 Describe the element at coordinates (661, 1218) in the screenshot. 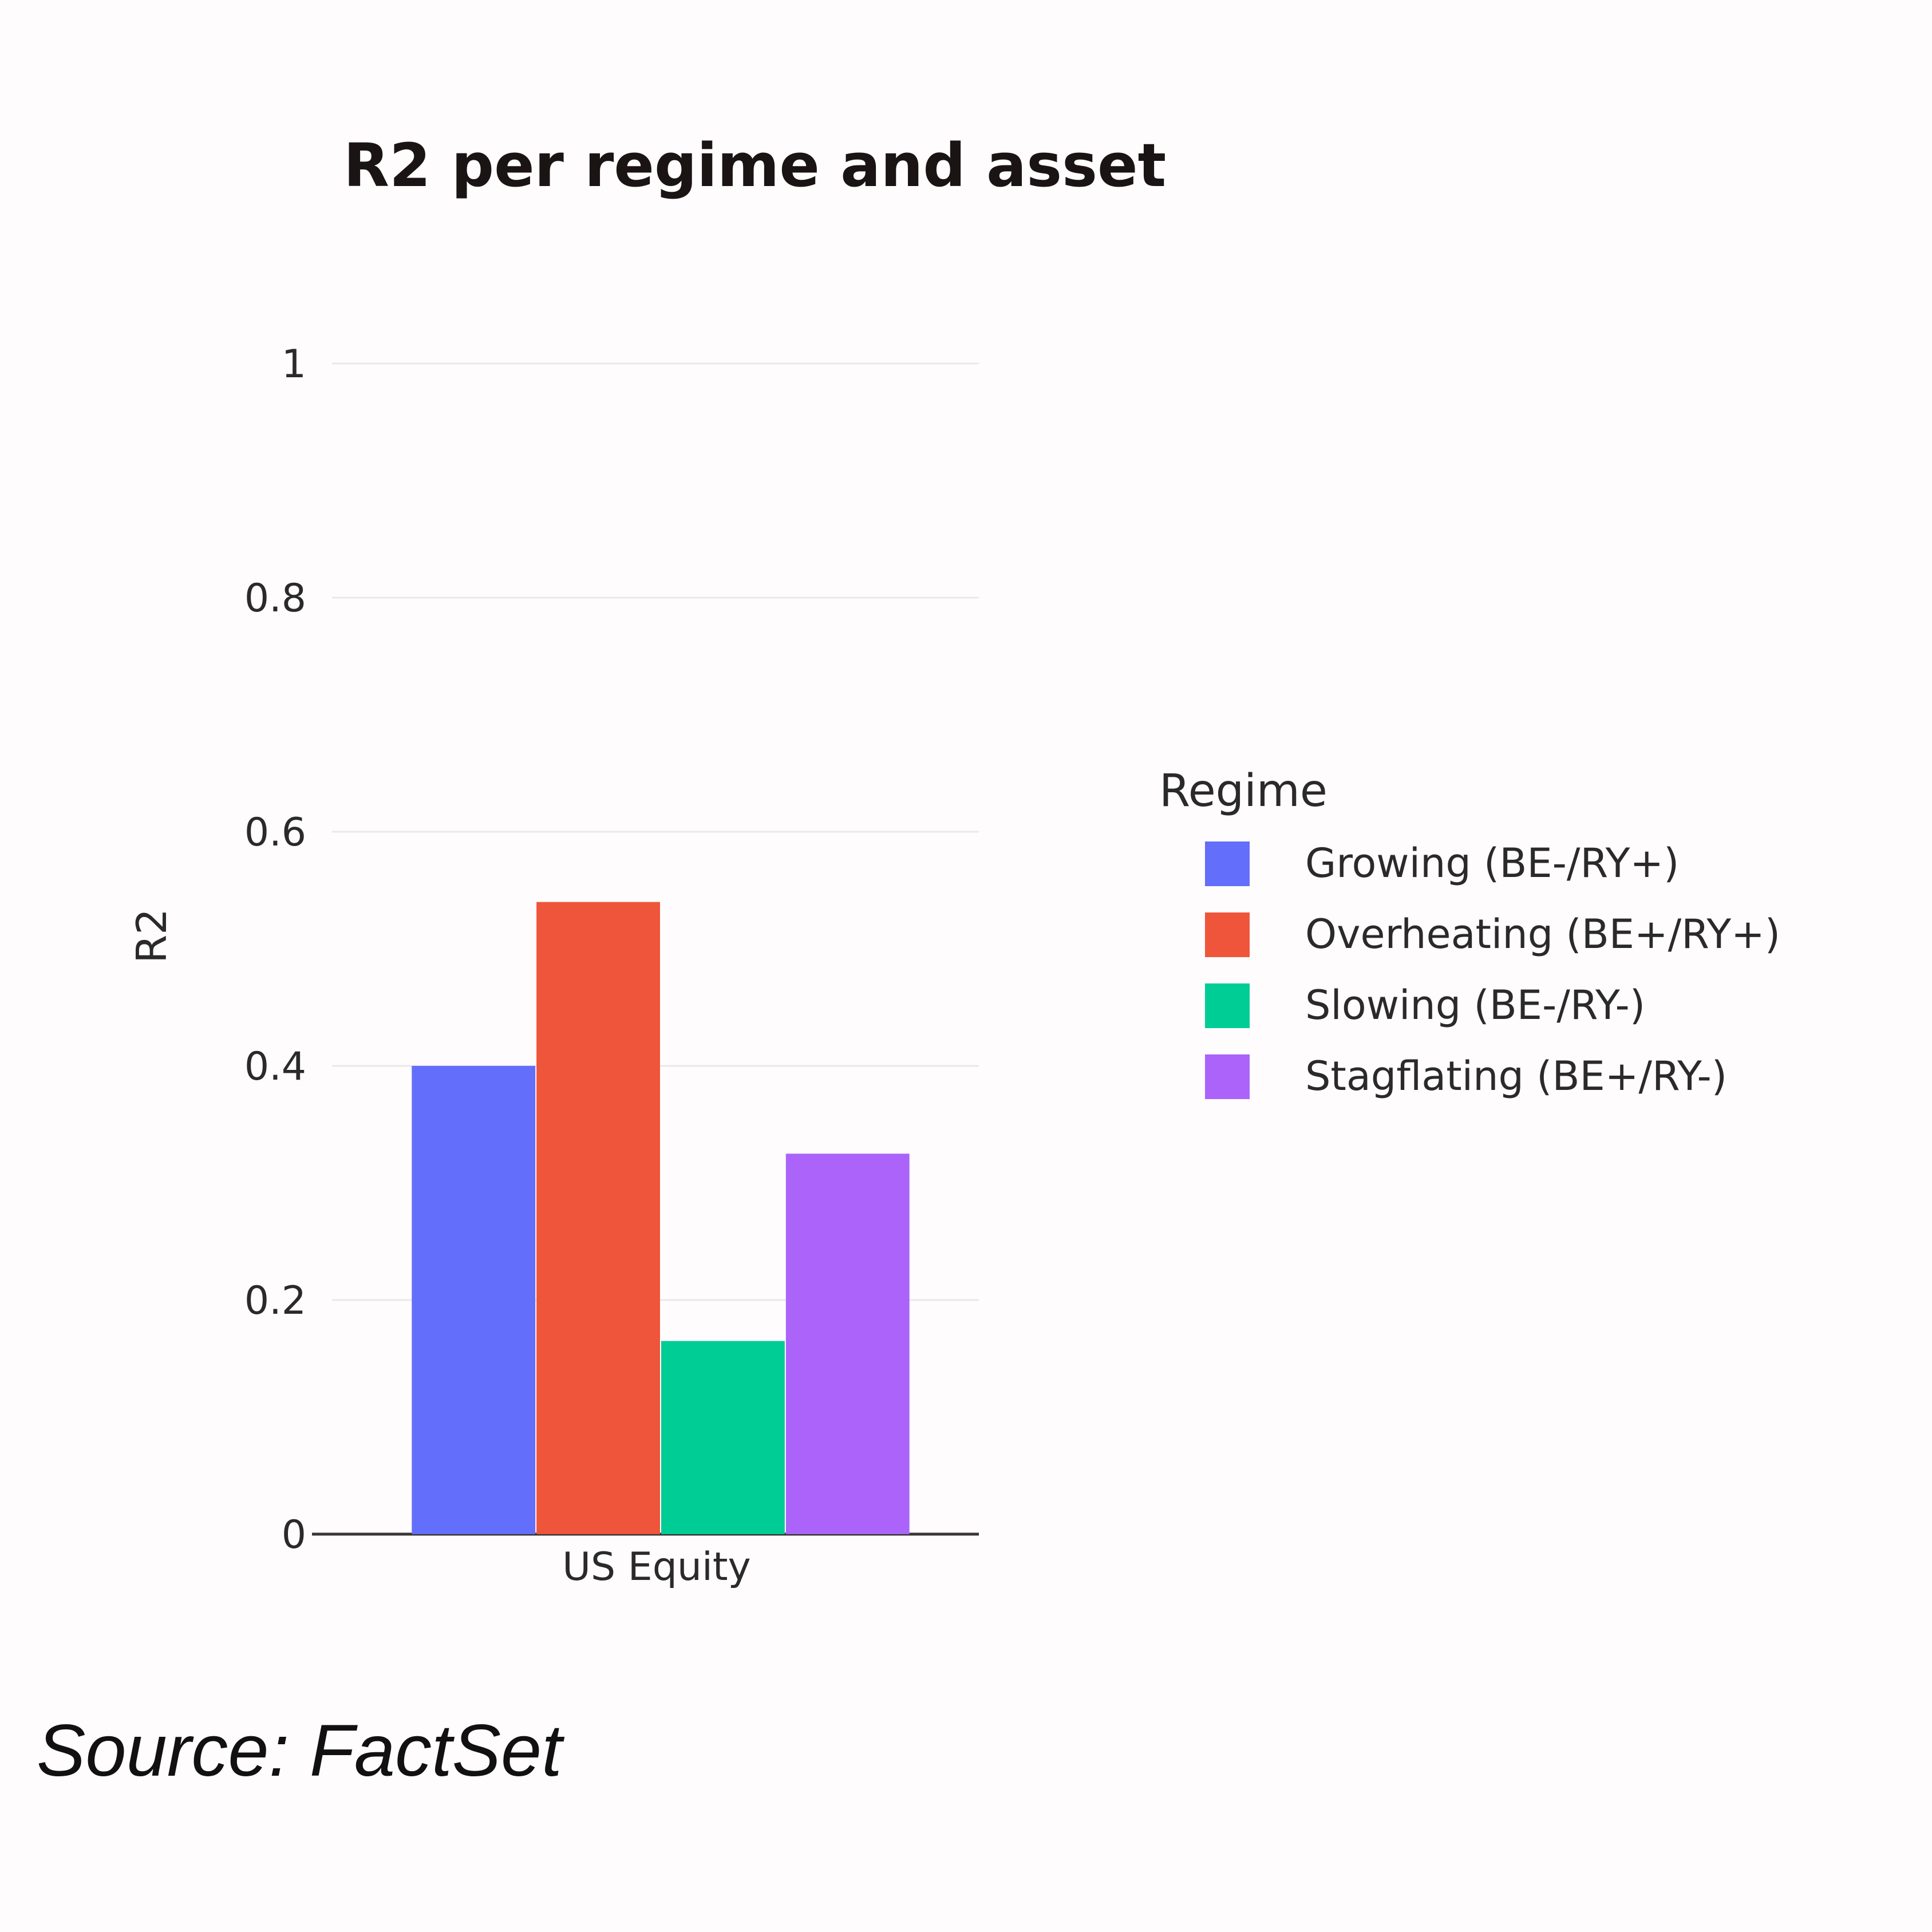

I see `bars` at that location.